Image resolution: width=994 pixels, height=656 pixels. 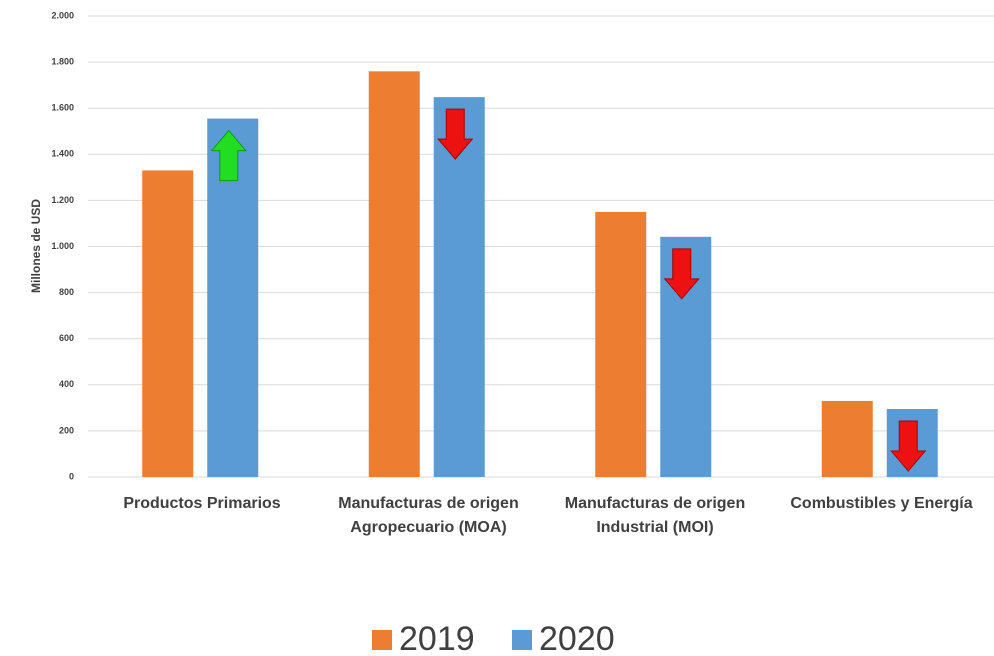 I want to click on y-tick-label: 0, so click(x=71, y=476).